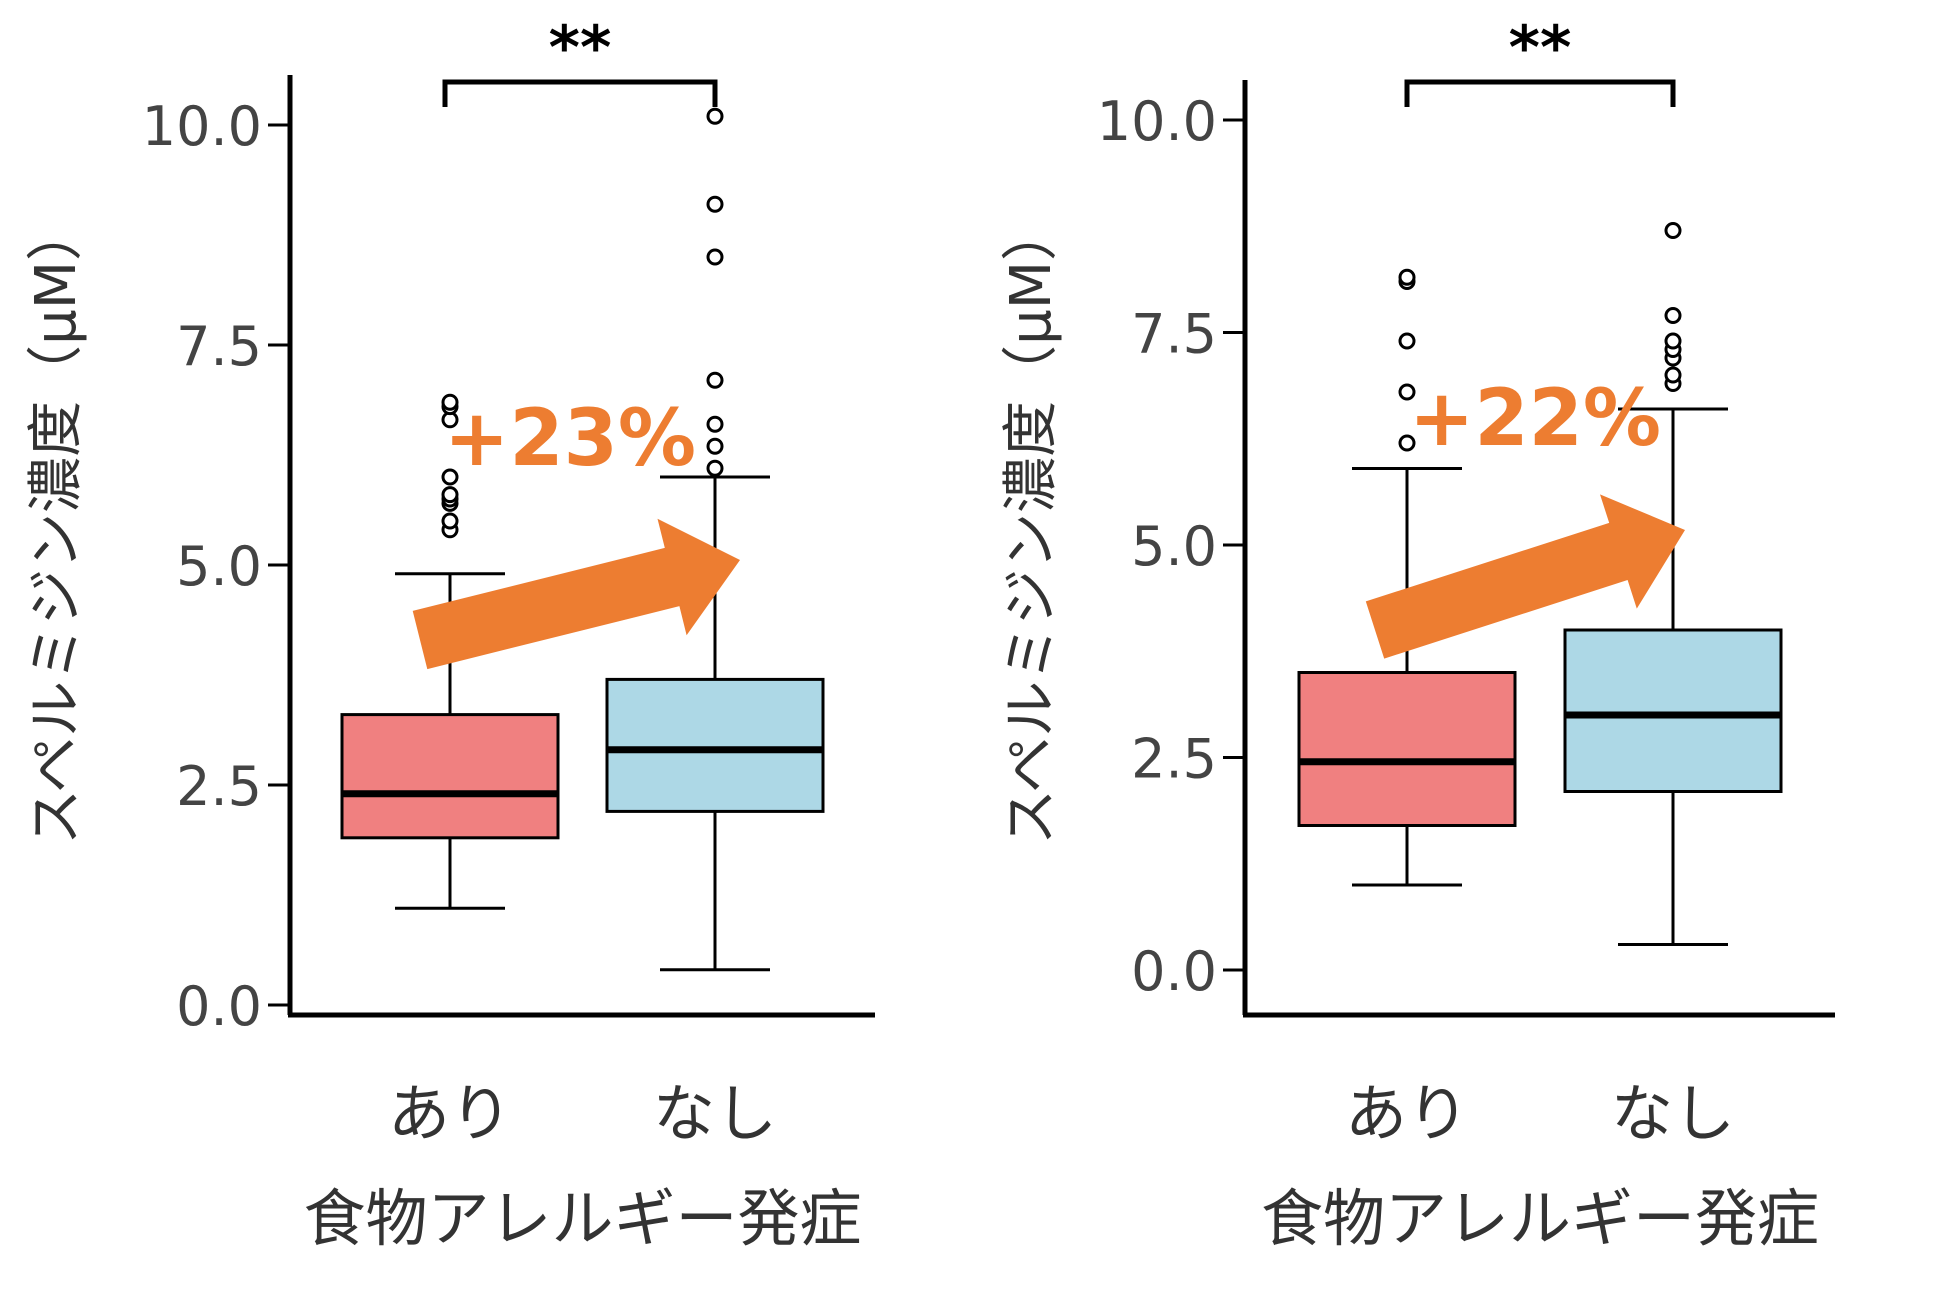 This screenshot has width=1950, height=1301. I want to click on increase-annotation: +22%, so click(1535, 419).